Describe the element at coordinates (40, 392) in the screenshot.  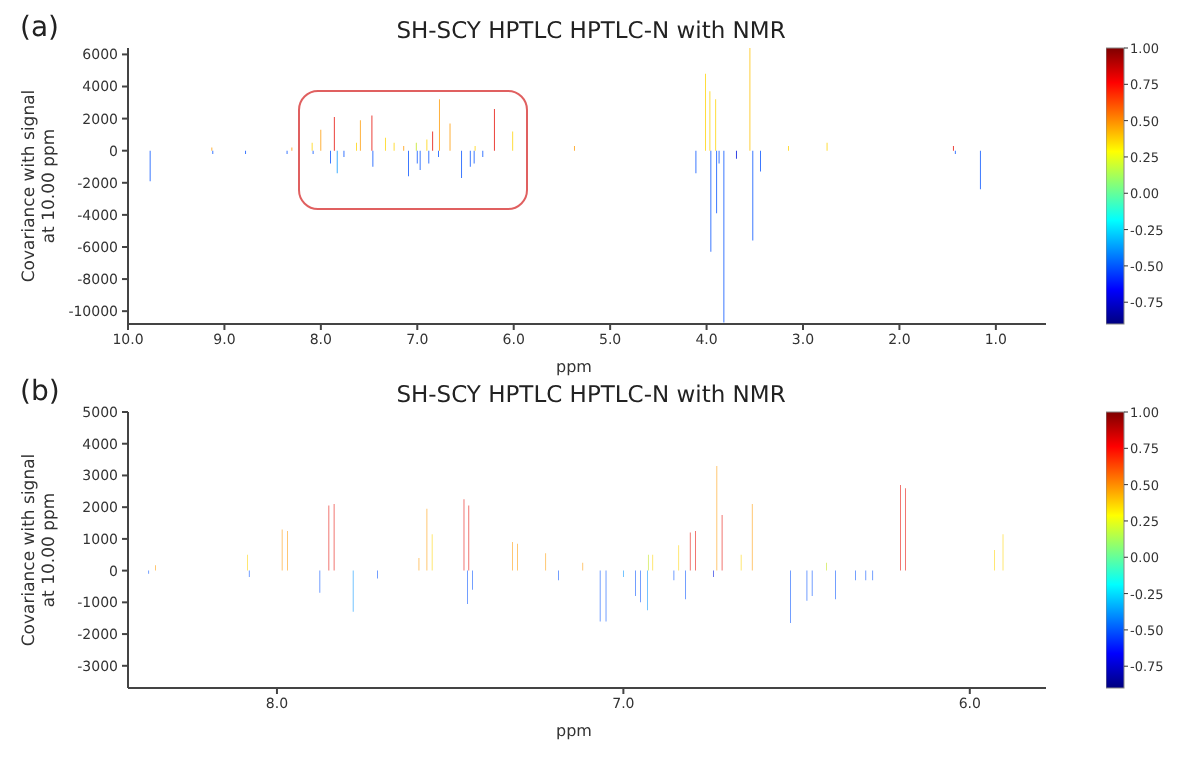
I see `text: (b)` at that location.